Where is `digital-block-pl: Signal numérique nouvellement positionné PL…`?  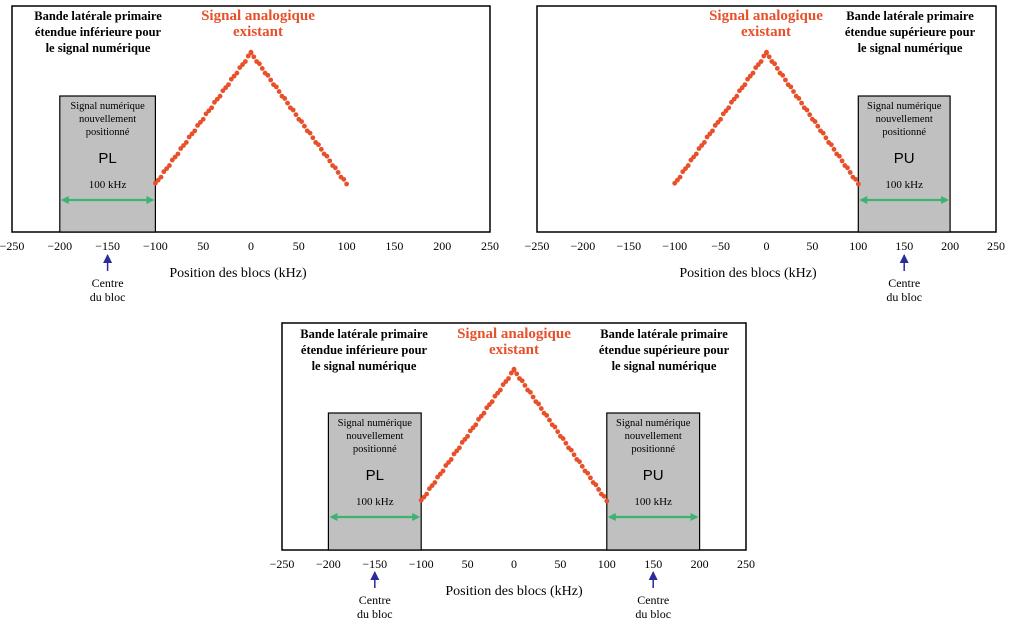 digital-block-pl: Signal numérique nouvellement positionné PL… is located at coordinates (107, 164).